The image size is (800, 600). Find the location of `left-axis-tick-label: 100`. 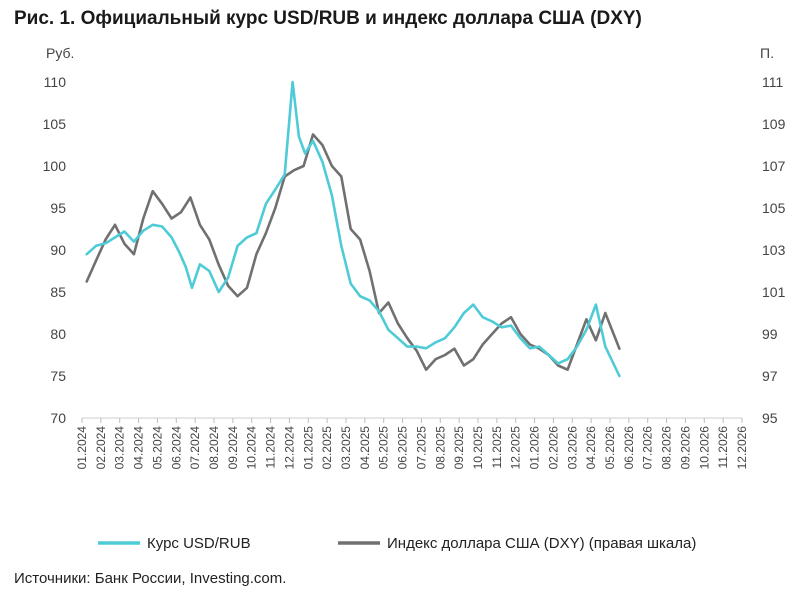

left-axis-tick-label: 100 is located at coordinates (55, 166).